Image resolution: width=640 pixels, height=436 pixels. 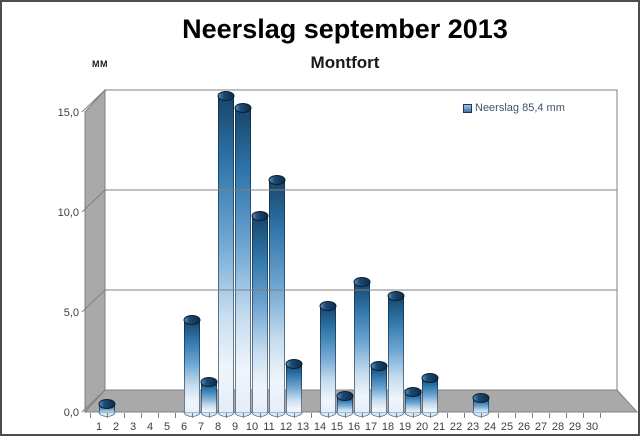 I want to click on x-label-day-8: 8, so click(x=218, y=427).